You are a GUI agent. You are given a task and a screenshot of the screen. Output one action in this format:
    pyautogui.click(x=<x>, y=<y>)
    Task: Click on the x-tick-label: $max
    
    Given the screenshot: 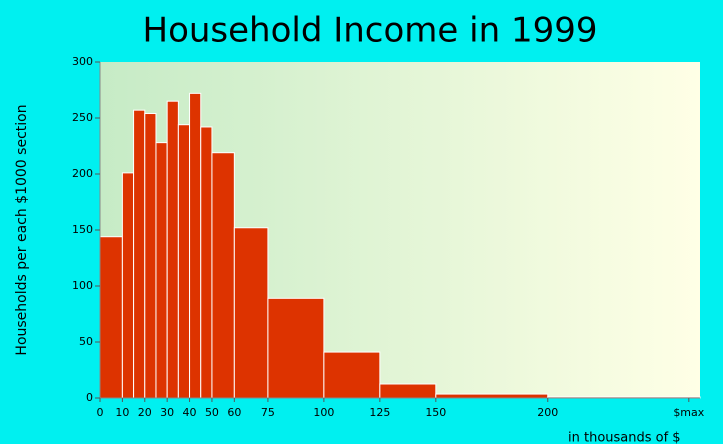 What is the action you would take?
    pyautogui.click(x=688, y=412)
    